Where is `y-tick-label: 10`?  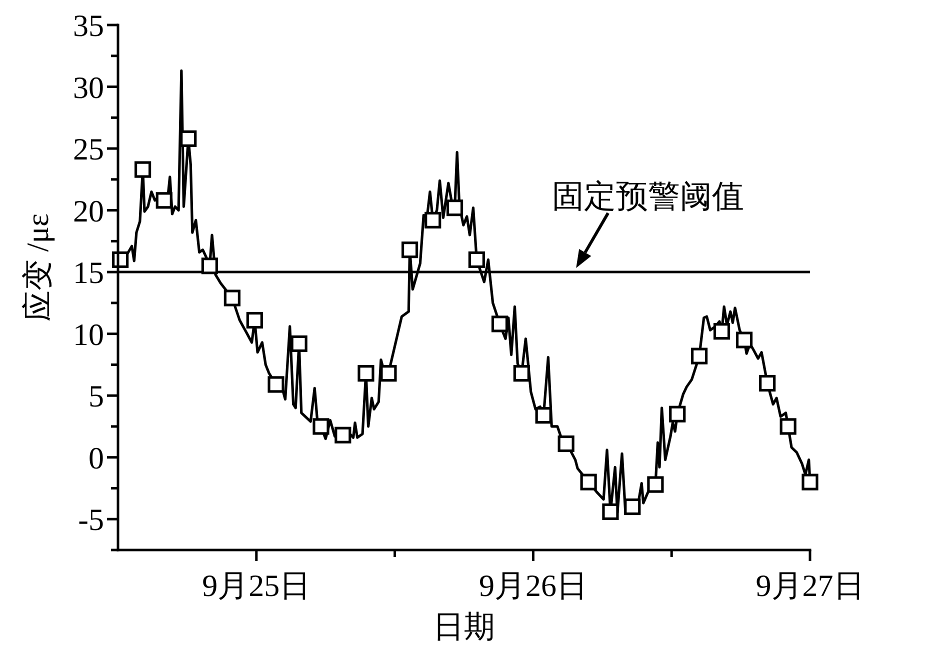
y-tick-label: 10 is located at coordinates (88, 334).